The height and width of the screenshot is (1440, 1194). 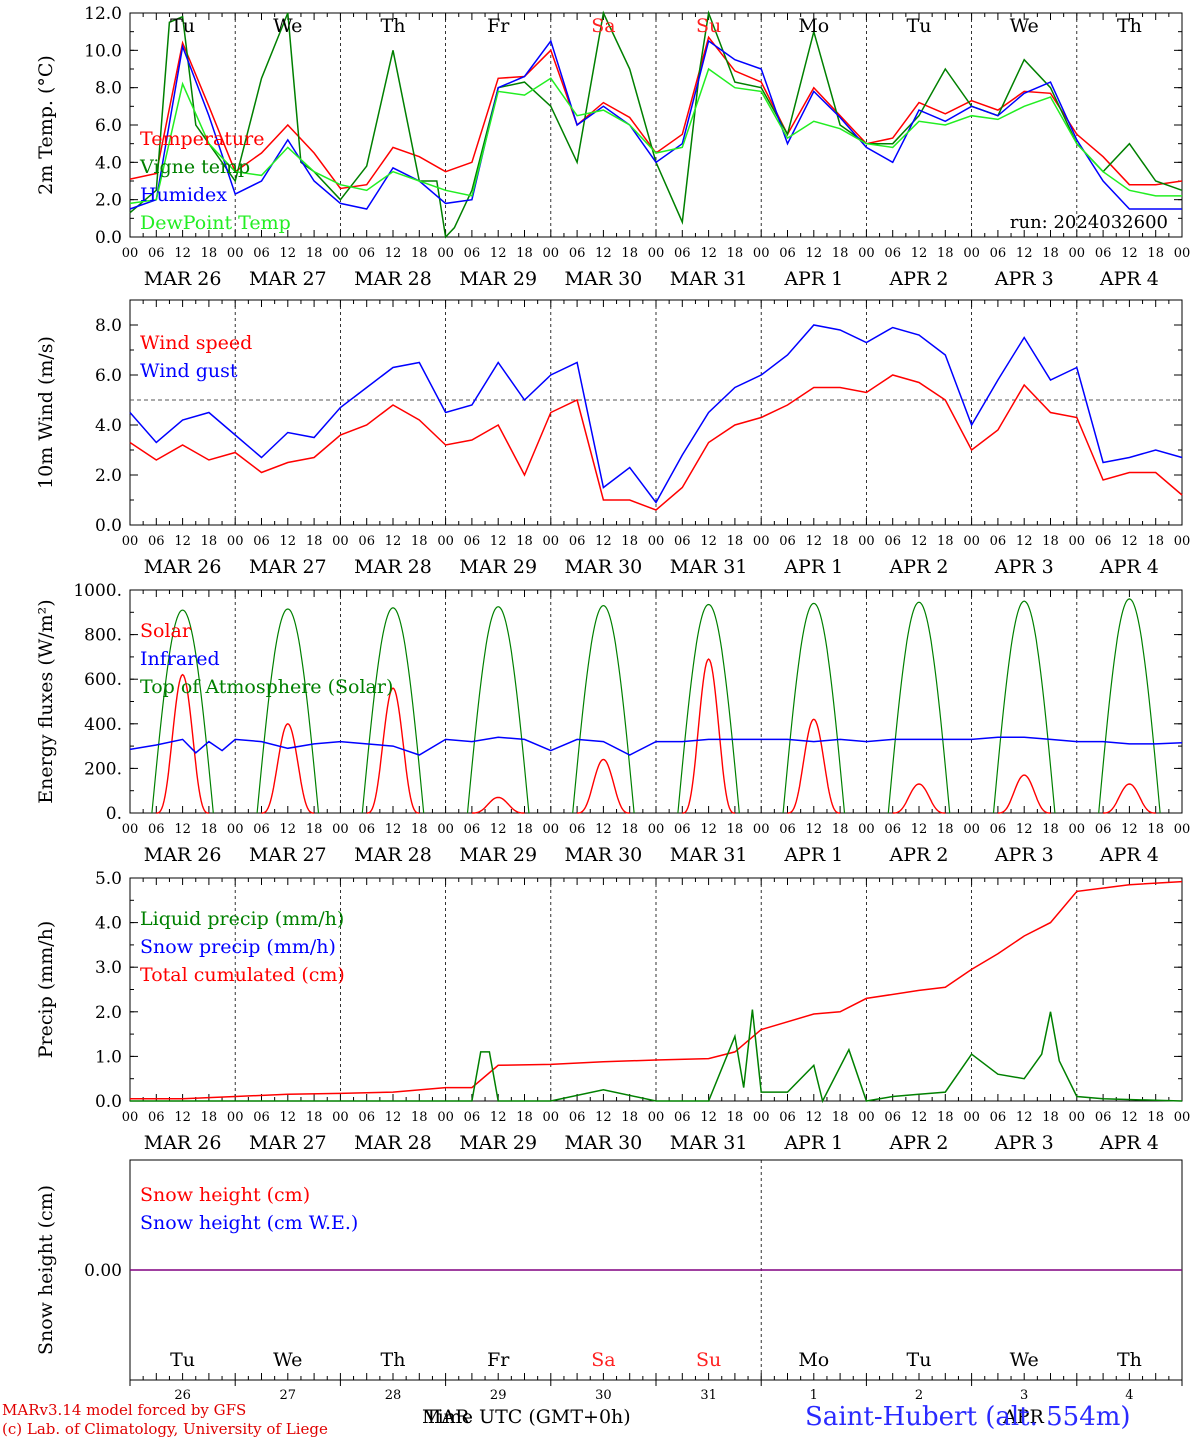 I want to click on legend-label: Solar, so click(x=166, y=631).